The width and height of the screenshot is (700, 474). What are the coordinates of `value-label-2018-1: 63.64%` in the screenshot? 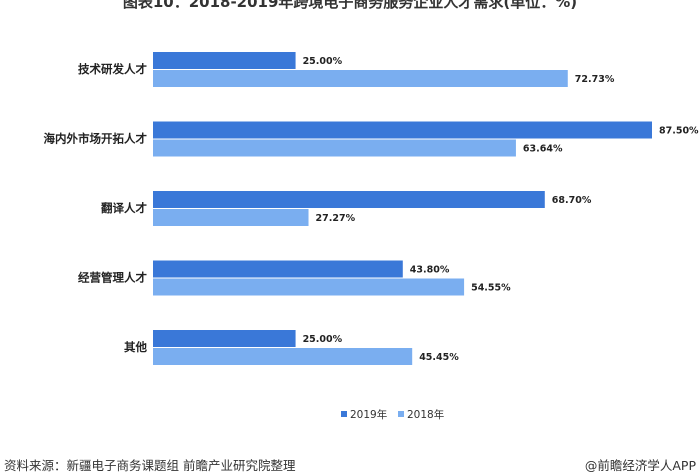 It's located at (543, 149).